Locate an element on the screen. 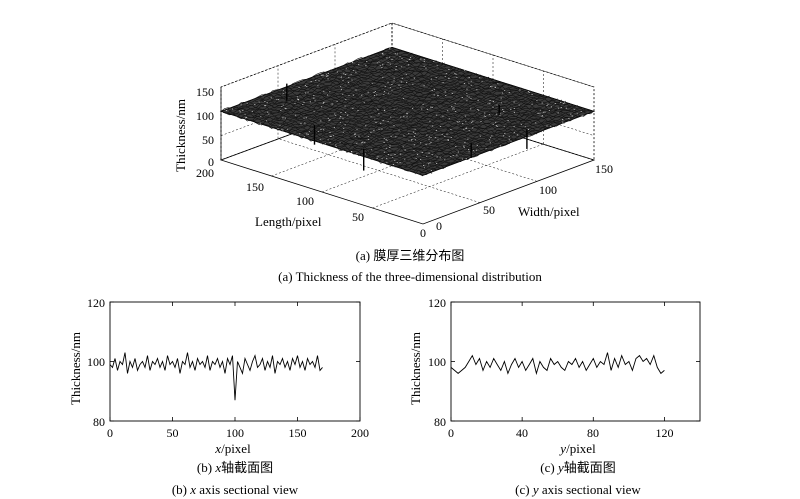  caption-b-cn: (b) x轴截面图 is located at coordinates (235, 467).